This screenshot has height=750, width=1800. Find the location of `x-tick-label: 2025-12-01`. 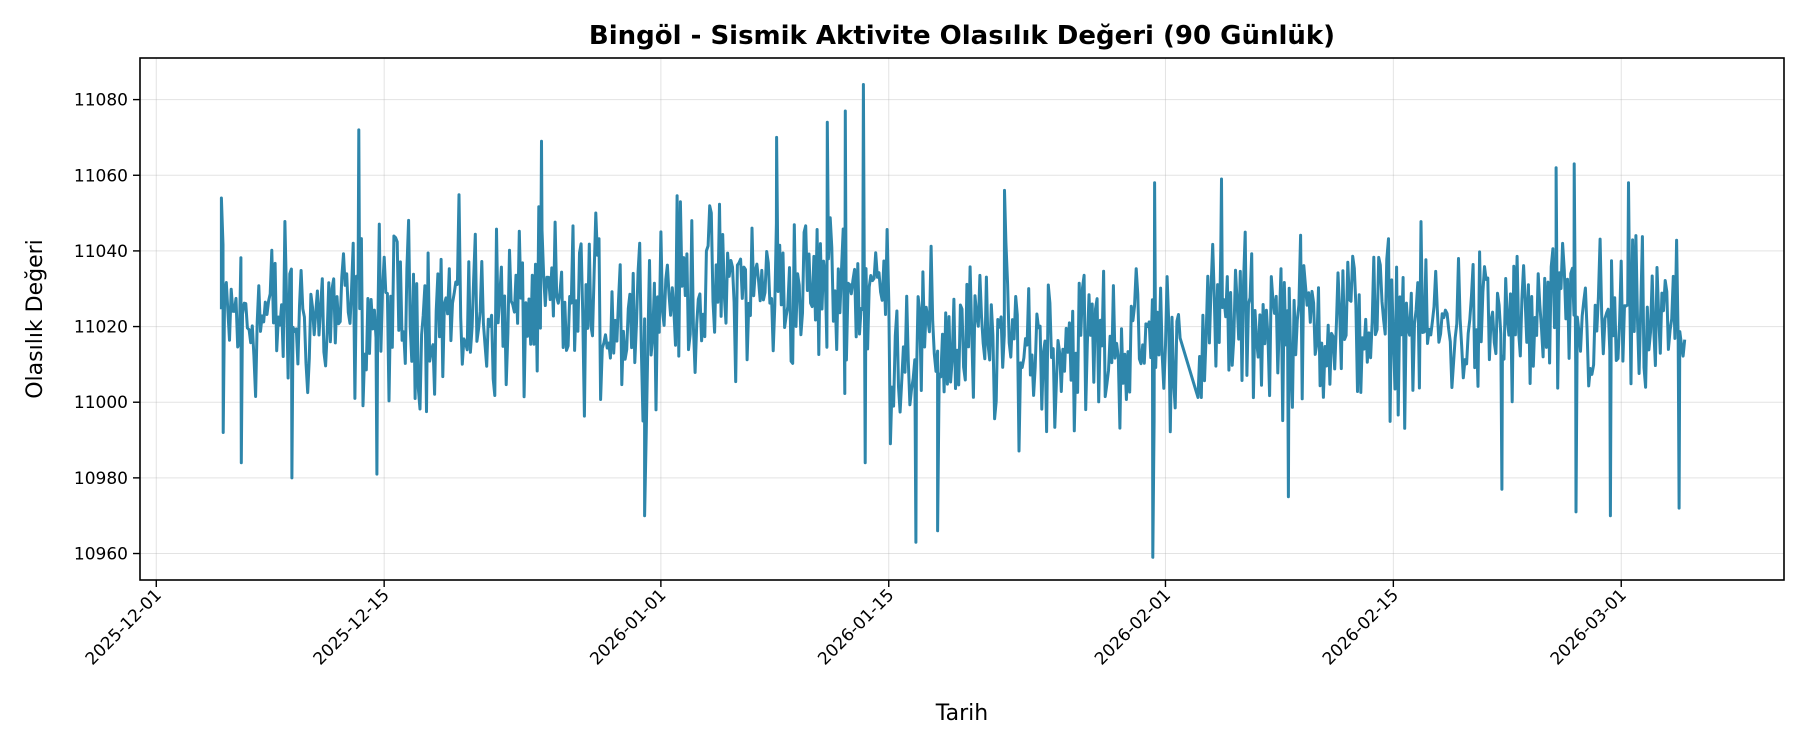

x-tick-label: 2025-12-01 is located at coordinates (124, 627).